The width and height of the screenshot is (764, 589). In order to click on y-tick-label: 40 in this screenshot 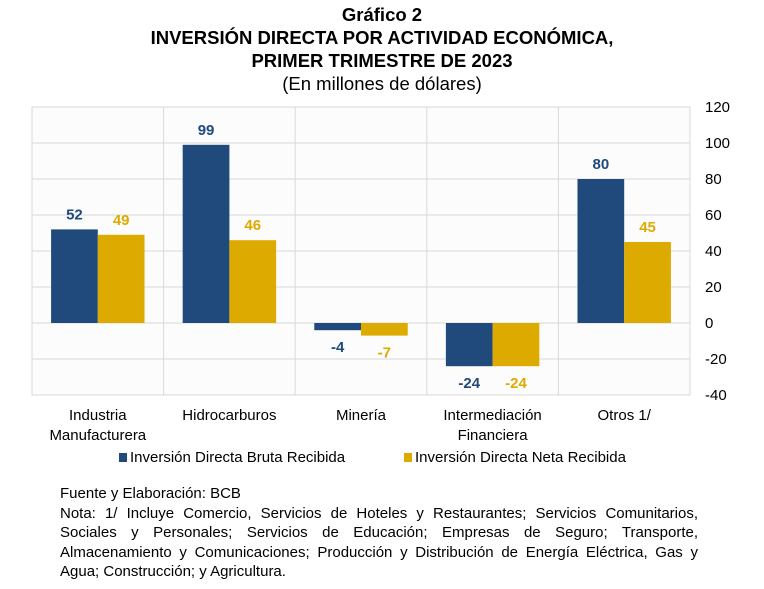, I will do `click(713, 251)`.